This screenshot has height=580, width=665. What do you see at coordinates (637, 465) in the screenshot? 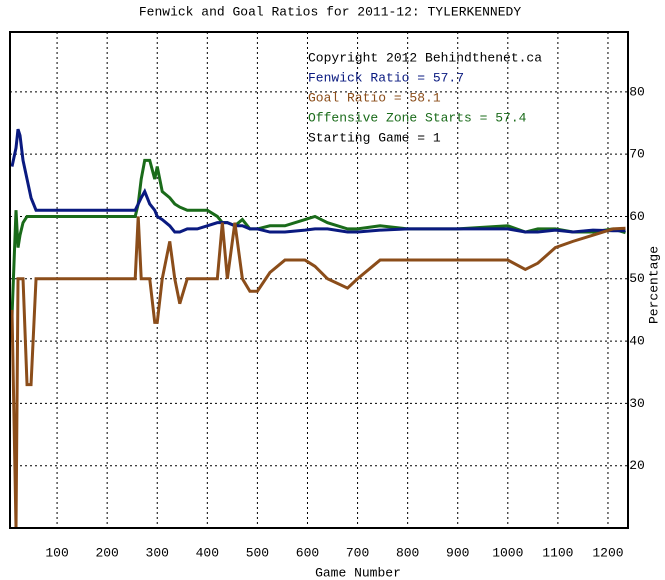
I see `y-tick-label: 20` at bounding box center [637, 465].